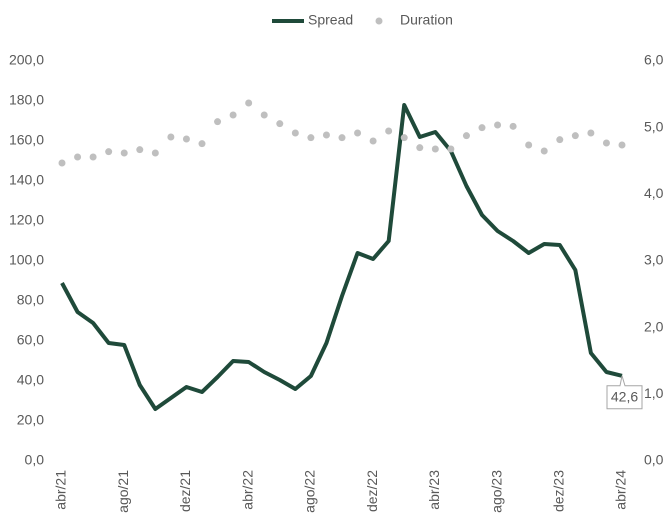 This screenshot has height=521, width=666. I want to click on x-tick-label: dez/23, so click(558, 491).